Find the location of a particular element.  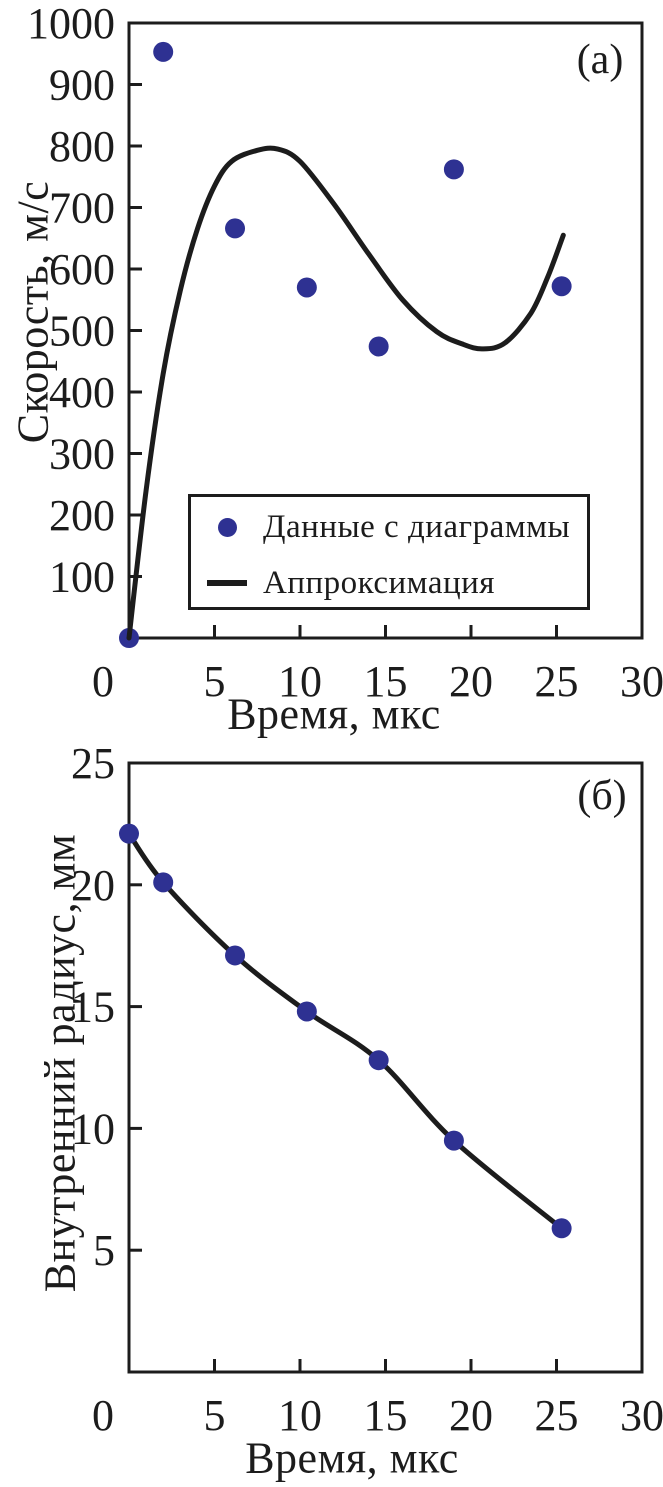

legend-label-data: Данные с диаграммы is located at coordinates (417, 526).